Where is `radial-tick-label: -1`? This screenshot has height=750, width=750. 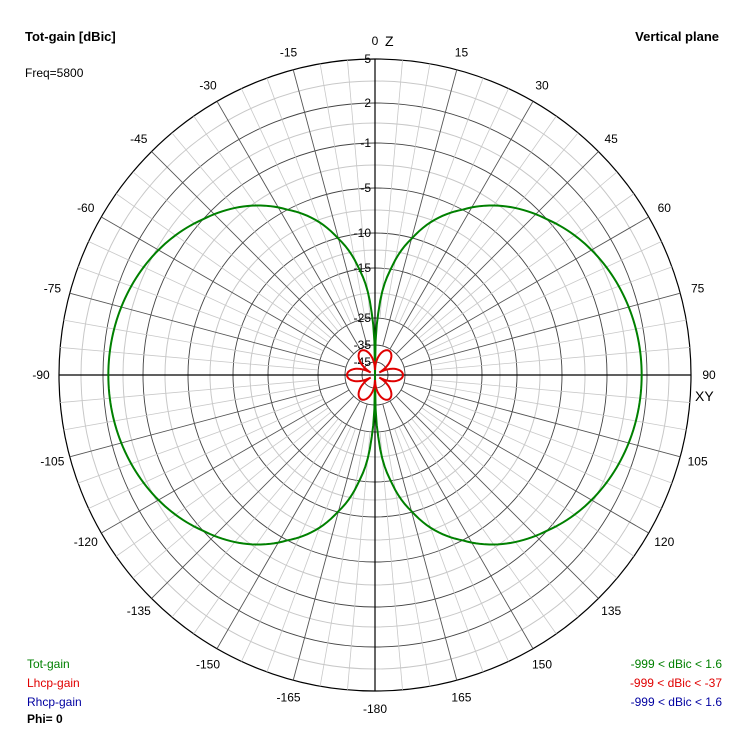
radial-tick-label: -1 is located at coordinates (365, 143).